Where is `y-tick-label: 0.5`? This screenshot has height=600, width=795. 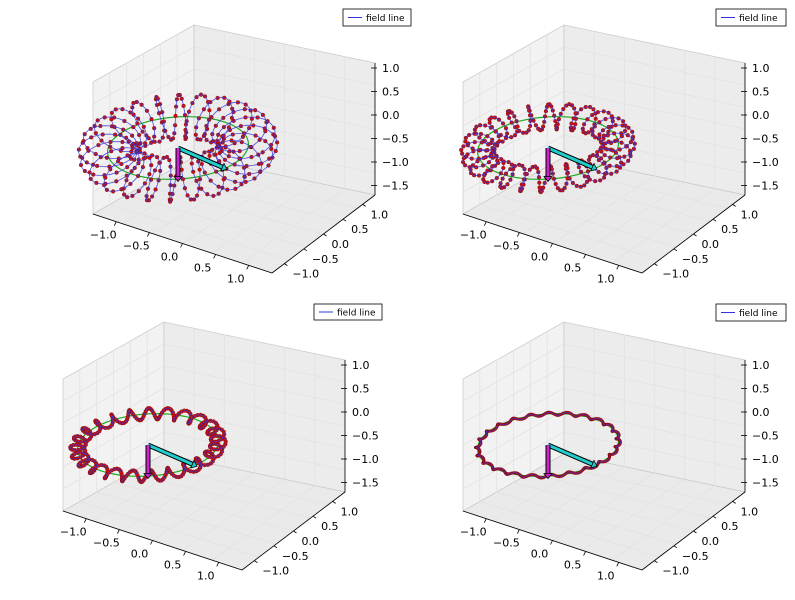
y-tick-label: 0.5 is located at coordinates (360, 229).